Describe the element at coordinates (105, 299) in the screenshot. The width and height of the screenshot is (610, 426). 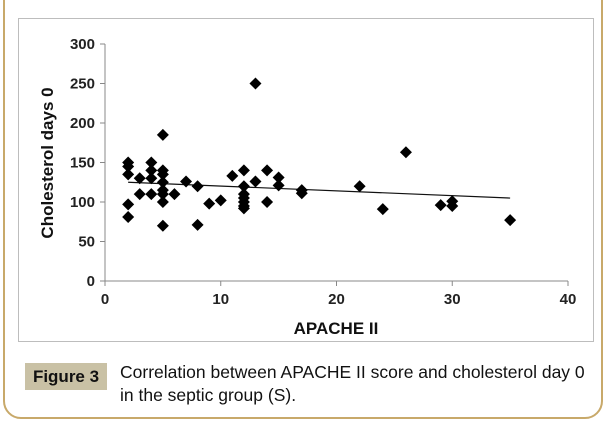
I see `x-tick-label: 0` at that location.